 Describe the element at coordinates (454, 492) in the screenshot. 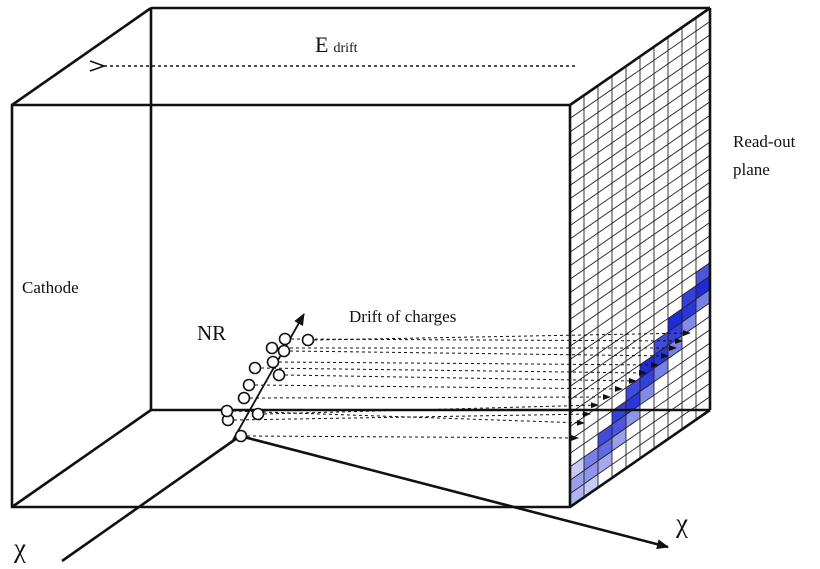

I see `outgoing-wimp-track` at that location.